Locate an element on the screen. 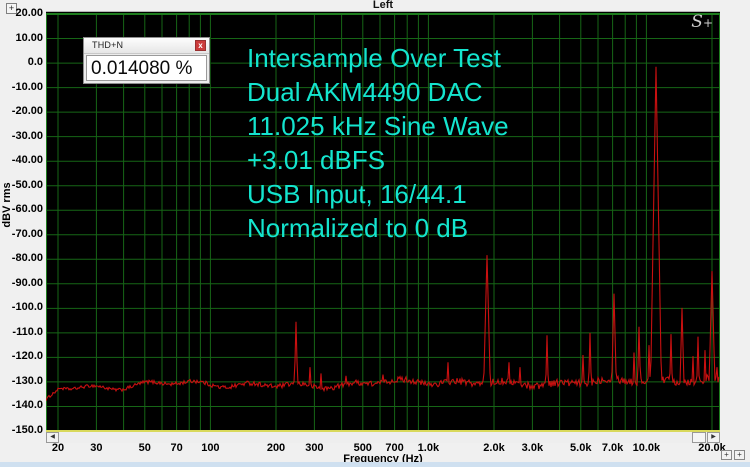  thd-meter-window: THD+N x 0.014080 % is located at coordinates (146, 60).